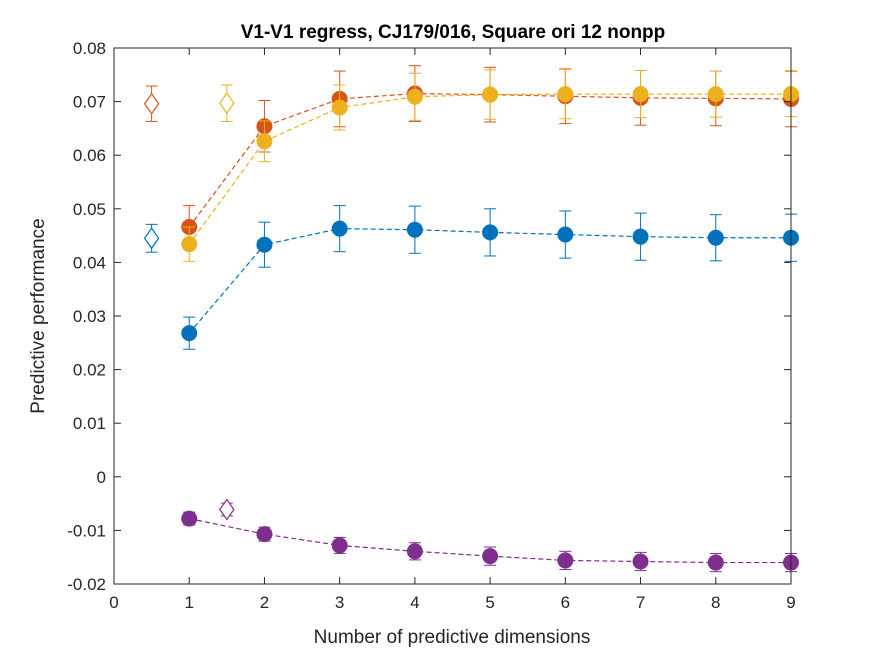 The image size is (875, 656). Describe the element at coordinates (89, 48) in the screenshot. I see `y-tick-label: 0.08` at that location.